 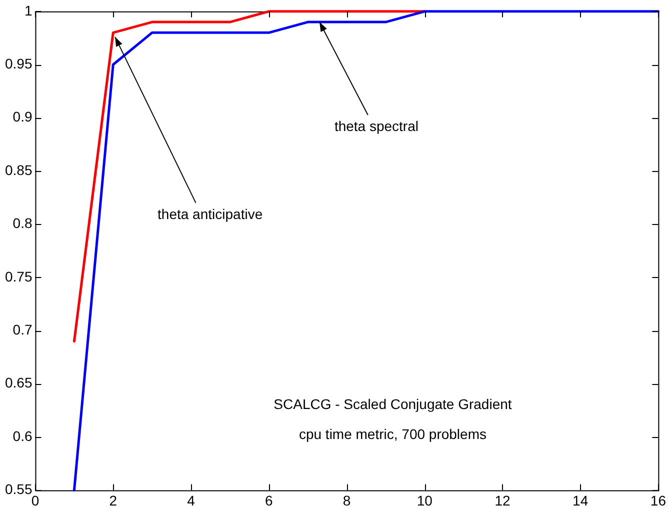 What do you see at coordinates (18, 276) in the screenshot?
I see `y-tick-label: 0.75` at bounding box center [18, 276].